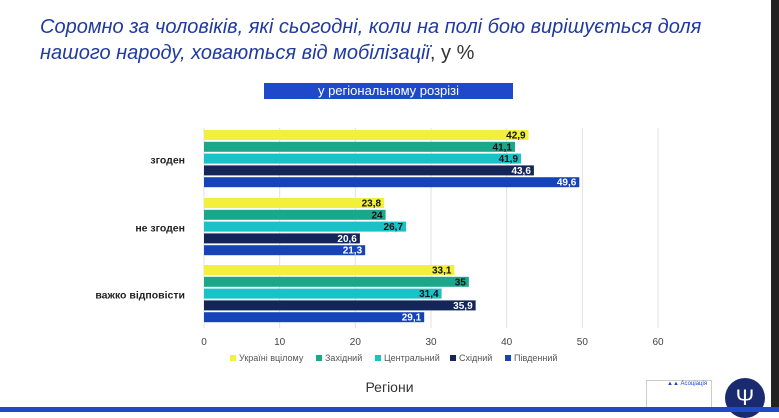 This screenshot has width=779, height=418. Describe the element at coordinates (583, 342) in the screenshot. I see `x-tick-label: 50` at that location.